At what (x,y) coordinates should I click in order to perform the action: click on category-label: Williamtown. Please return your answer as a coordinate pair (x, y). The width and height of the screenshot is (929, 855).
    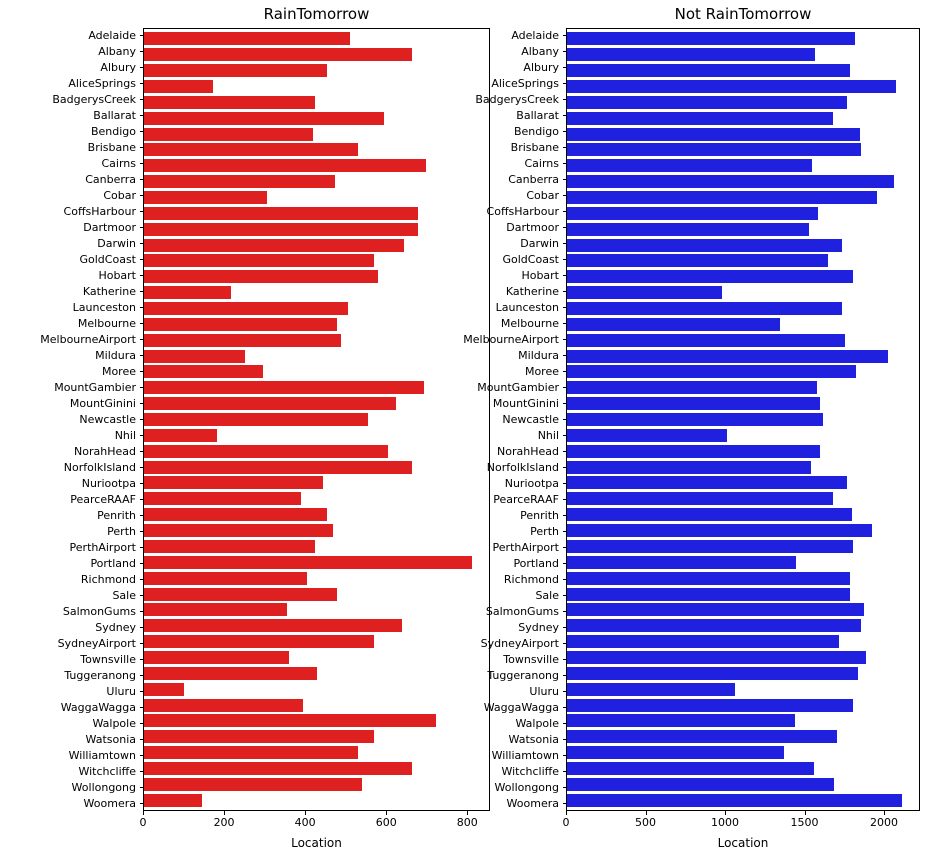
    Looking at the image, I should click on (529, 755).